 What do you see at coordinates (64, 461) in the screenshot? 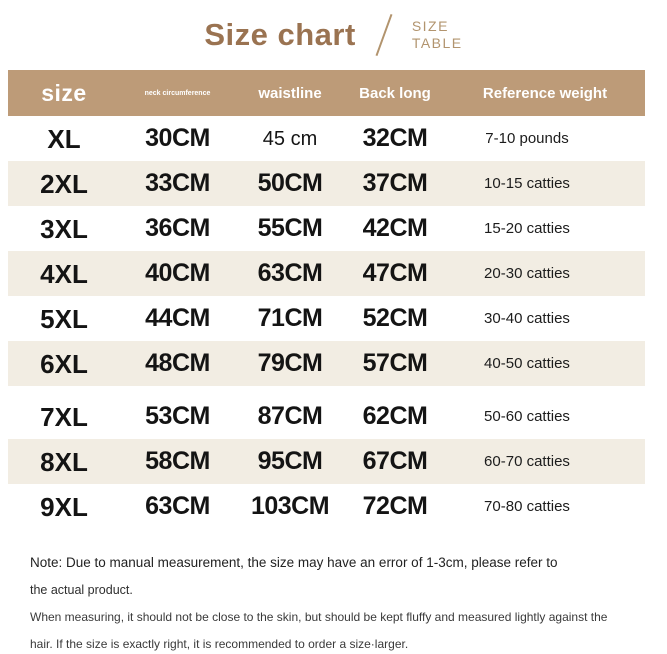
I see `size-cell: 8XL` at bounding box center [64, 461].